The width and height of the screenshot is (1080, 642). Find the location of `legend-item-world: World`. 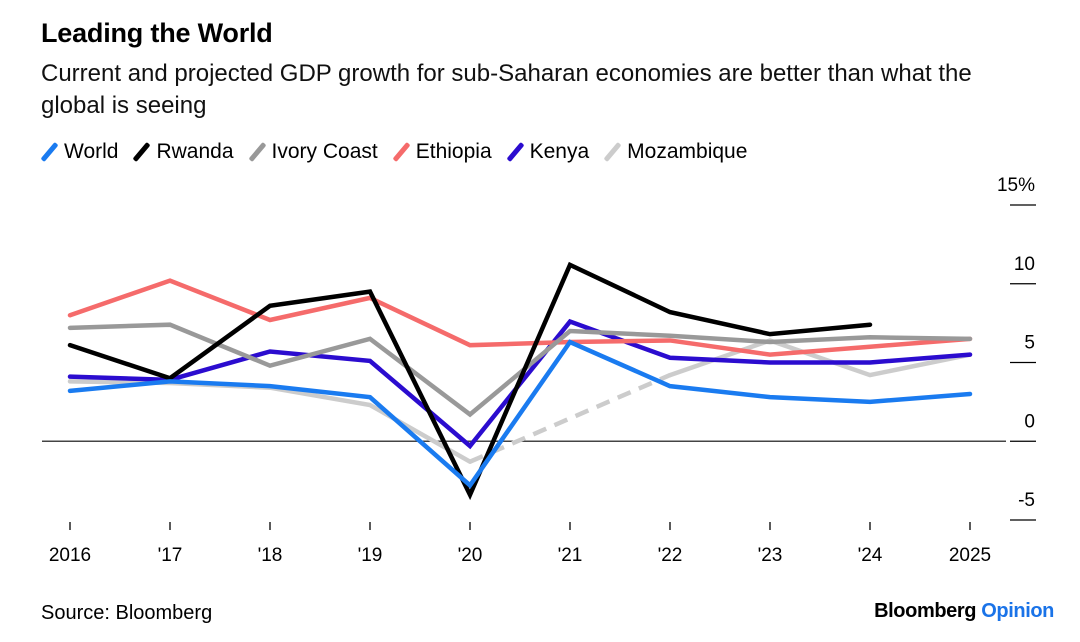

legend-item-world: World is located at coordinates (79, 152).